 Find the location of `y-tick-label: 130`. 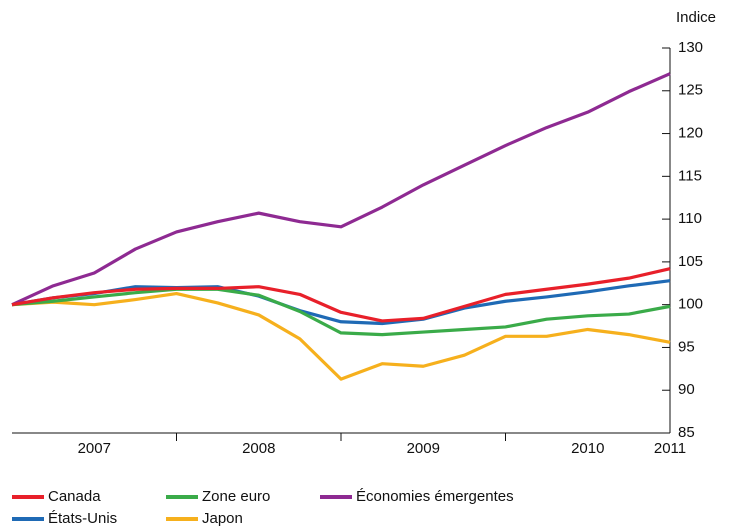

y-tick-label: 130 is located at coordinates (690, 47).